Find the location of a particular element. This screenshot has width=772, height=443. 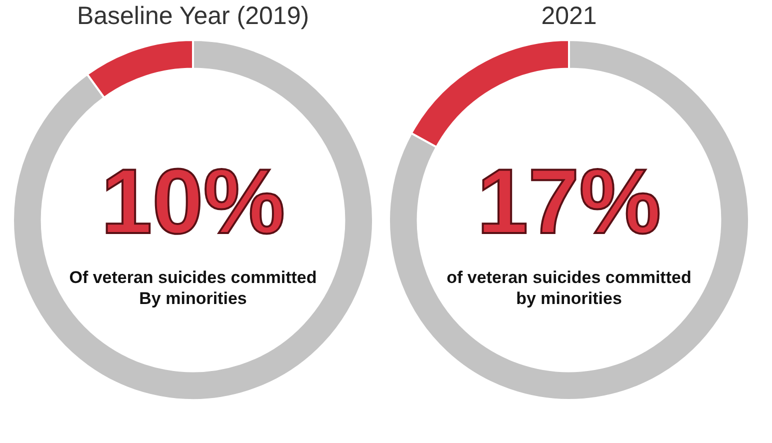

text: 17% is located at coordinates (569, 202).